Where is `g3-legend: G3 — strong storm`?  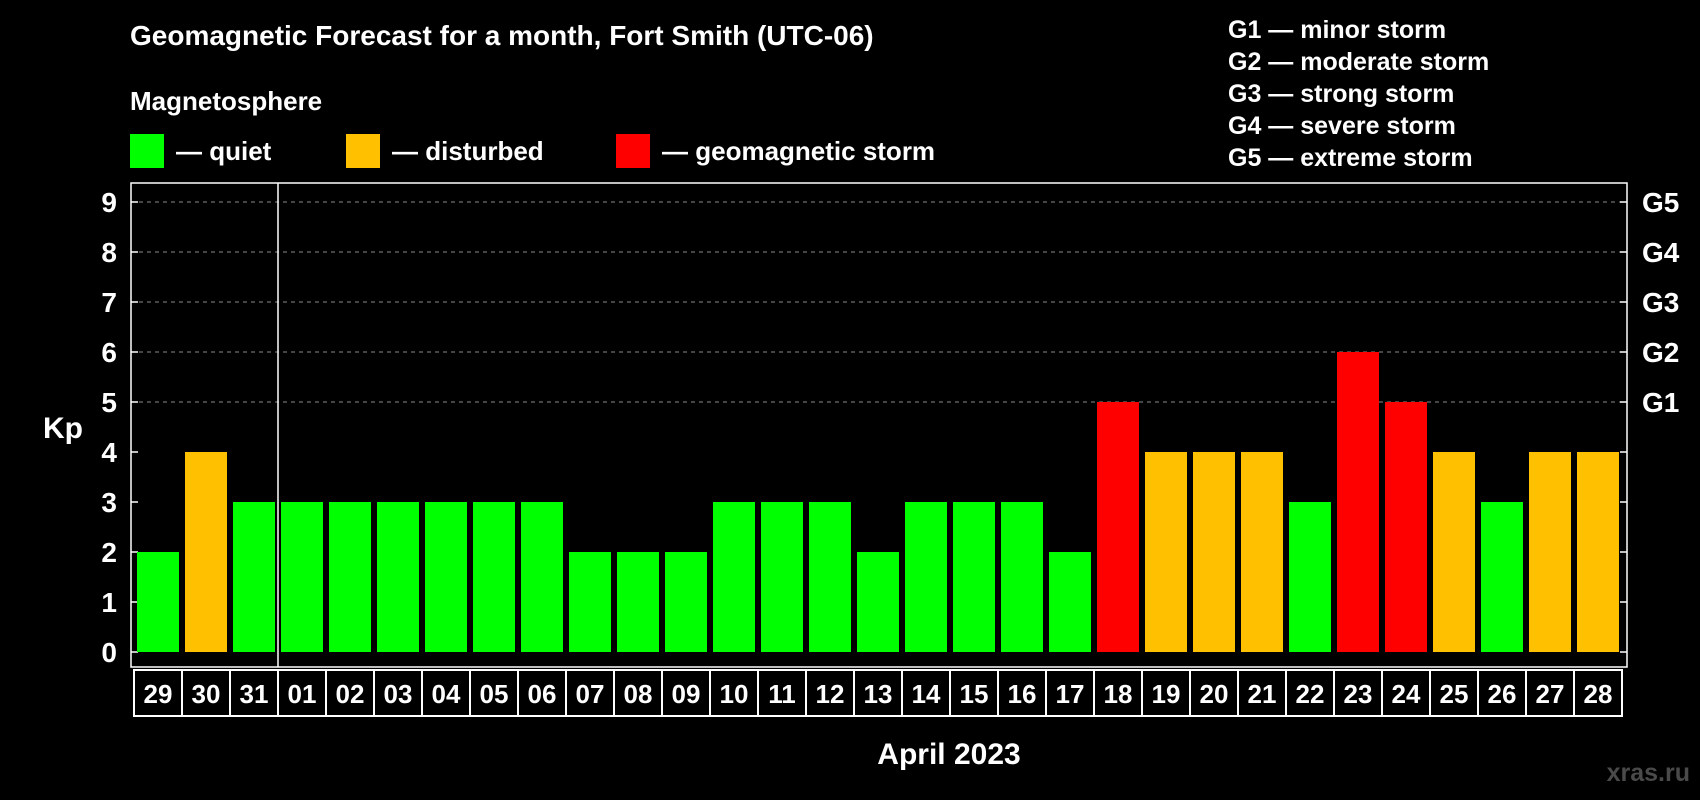 g3-legend: G3 — strong storm is located at coordinates (1341, 94).